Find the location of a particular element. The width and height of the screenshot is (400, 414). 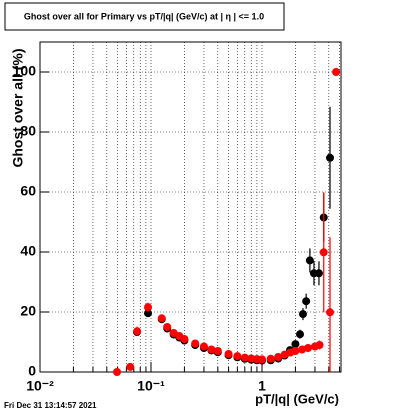

x-axis-label: pT/|q| (GeV/c) is located at coordinates (297, 398).